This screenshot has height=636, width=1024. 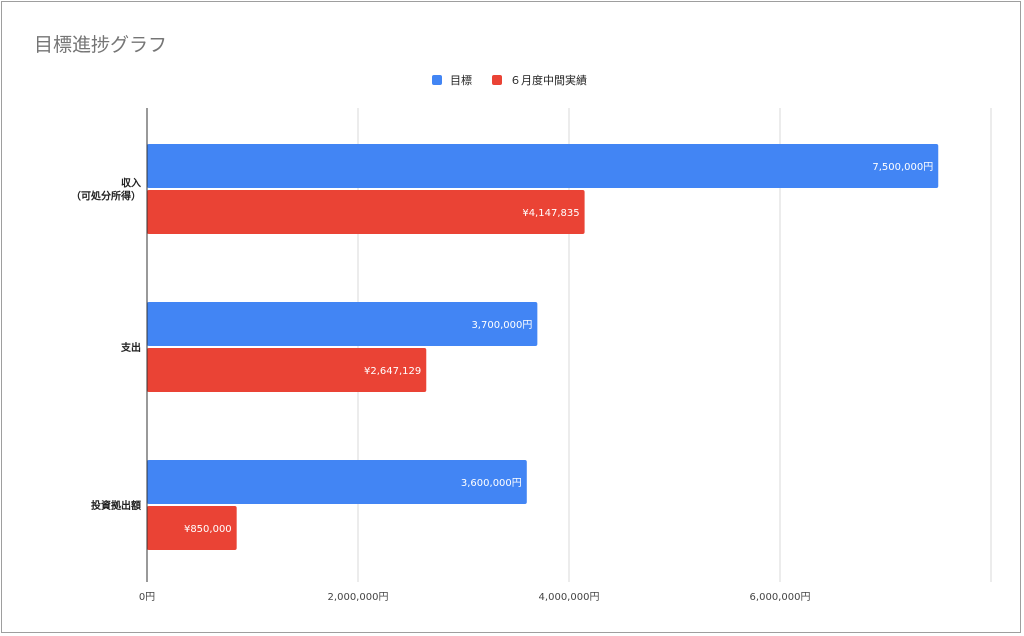 I want to click on x-tick-label: 6,000,000円, so click(x=780, y=597).